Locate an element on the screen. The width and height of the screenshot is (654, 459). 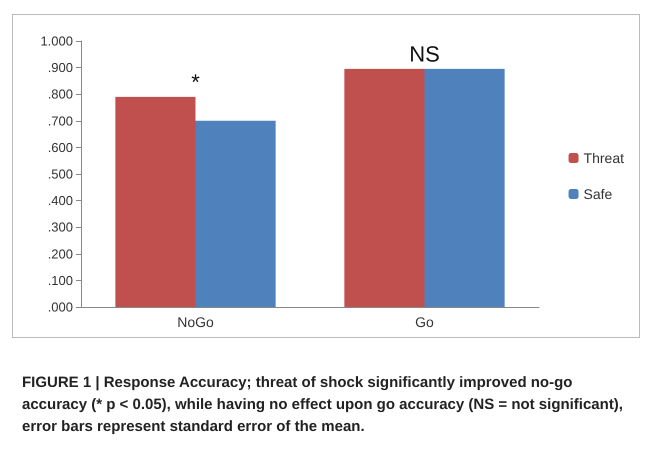
y-tick-label: 1.000 is located at coordinates (56, 41).